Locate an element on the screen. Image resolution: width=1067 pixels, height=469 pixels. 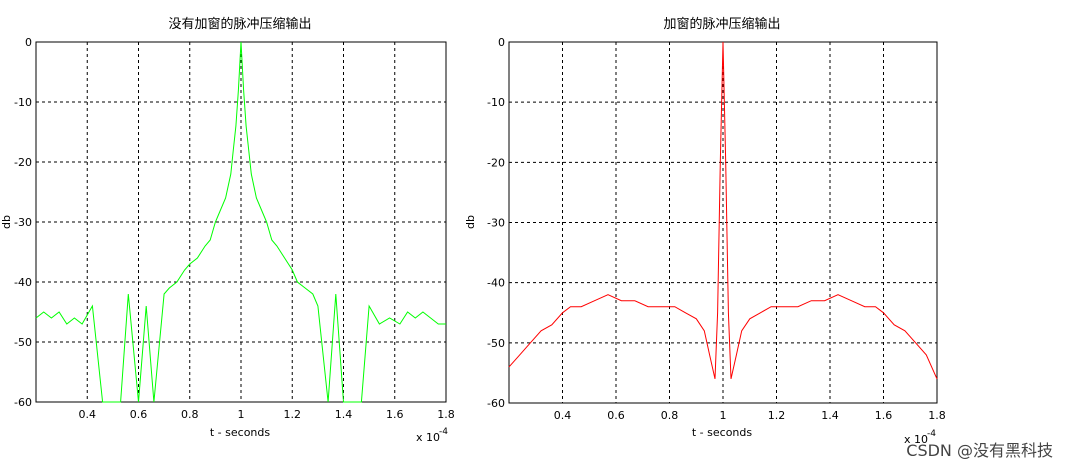
right-xtick-label: 1.2 is located at coordinates (777, 415).